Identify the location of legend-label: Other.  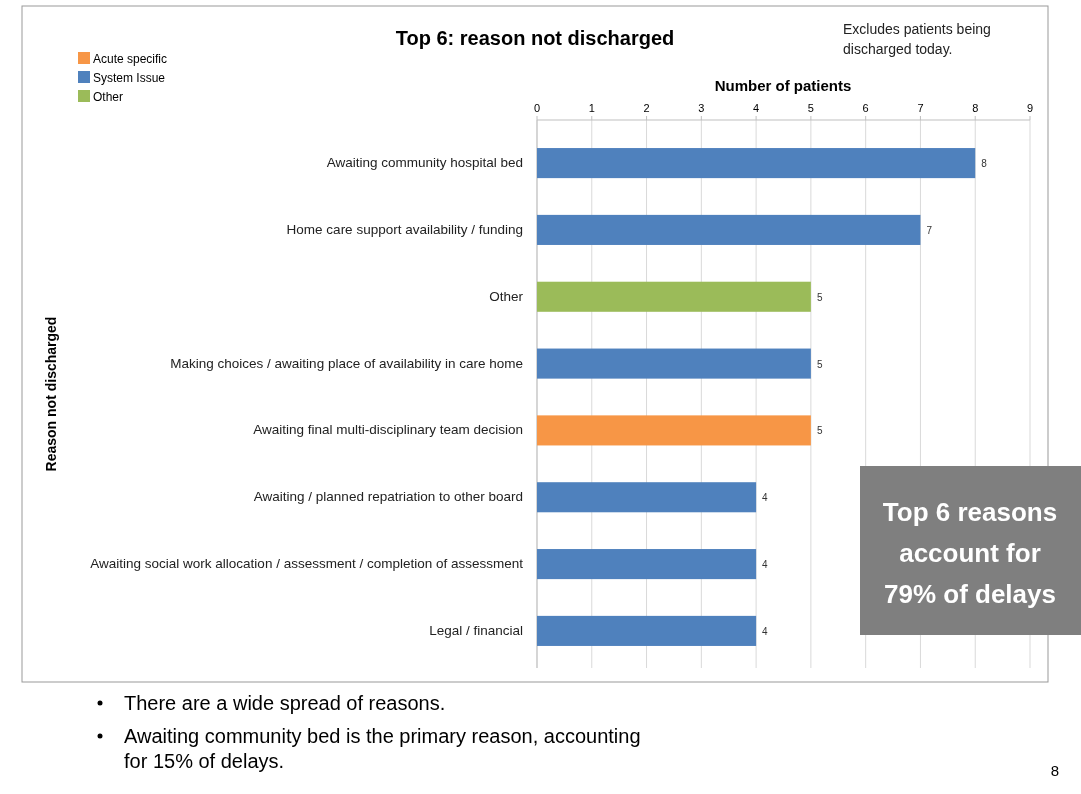
(108, 97).